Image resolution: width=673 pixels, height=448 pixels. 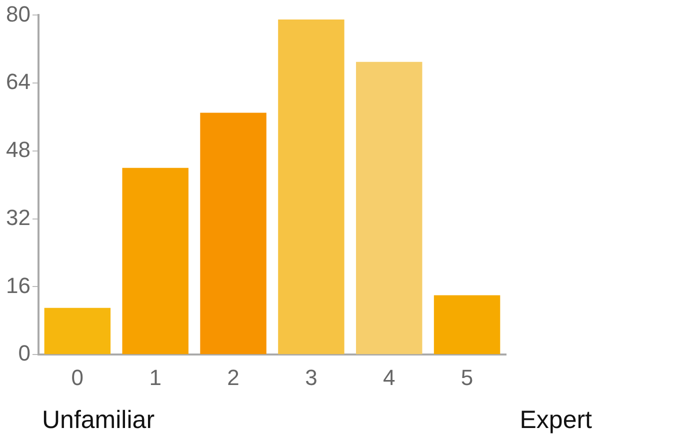 What do you see at coordinates (18, 285) in the screenshot?
I see `y-tick-label: 16` at bounding box center [18, 285].